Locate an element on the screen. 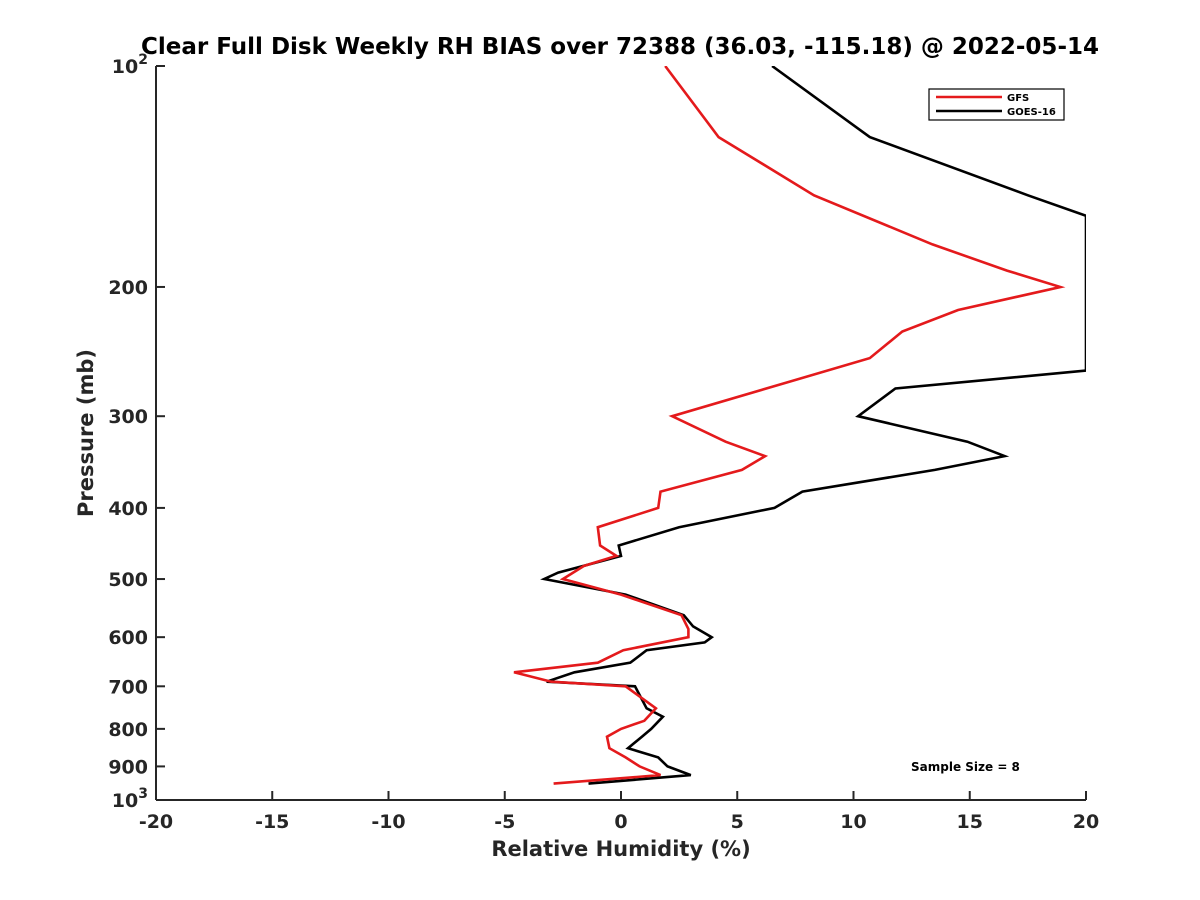 This screenshot has width=1200, height=900. legend-label-gfs: GFS is located at coordinates (1018, 98).